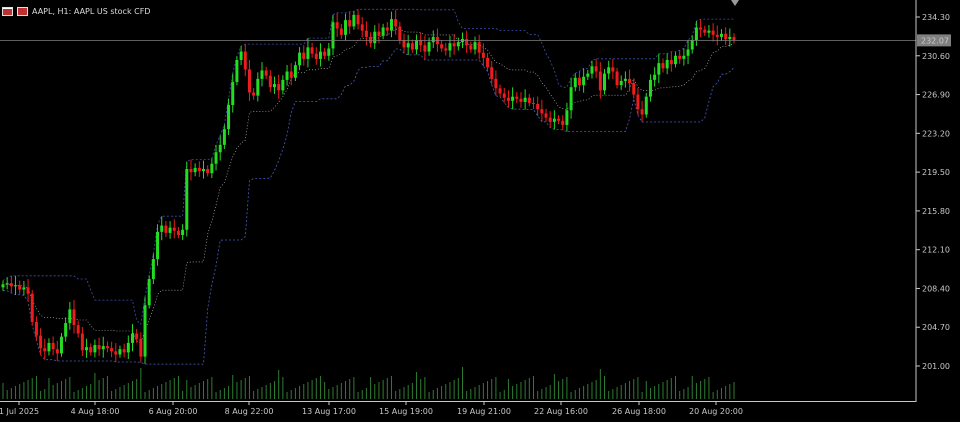 The width and height of the screenshot is (960, 422). Describe the element at coordinates (22, 11) in the screenshot. I see `chart-type-icon` at that location.